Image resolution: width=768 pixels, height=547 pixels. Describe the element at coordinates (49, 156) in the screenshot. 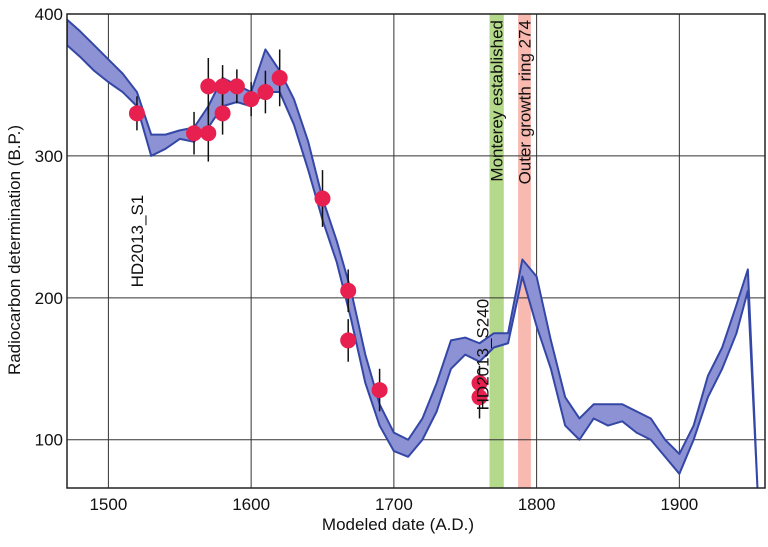

I see `y-tick-label: 300` at that location.